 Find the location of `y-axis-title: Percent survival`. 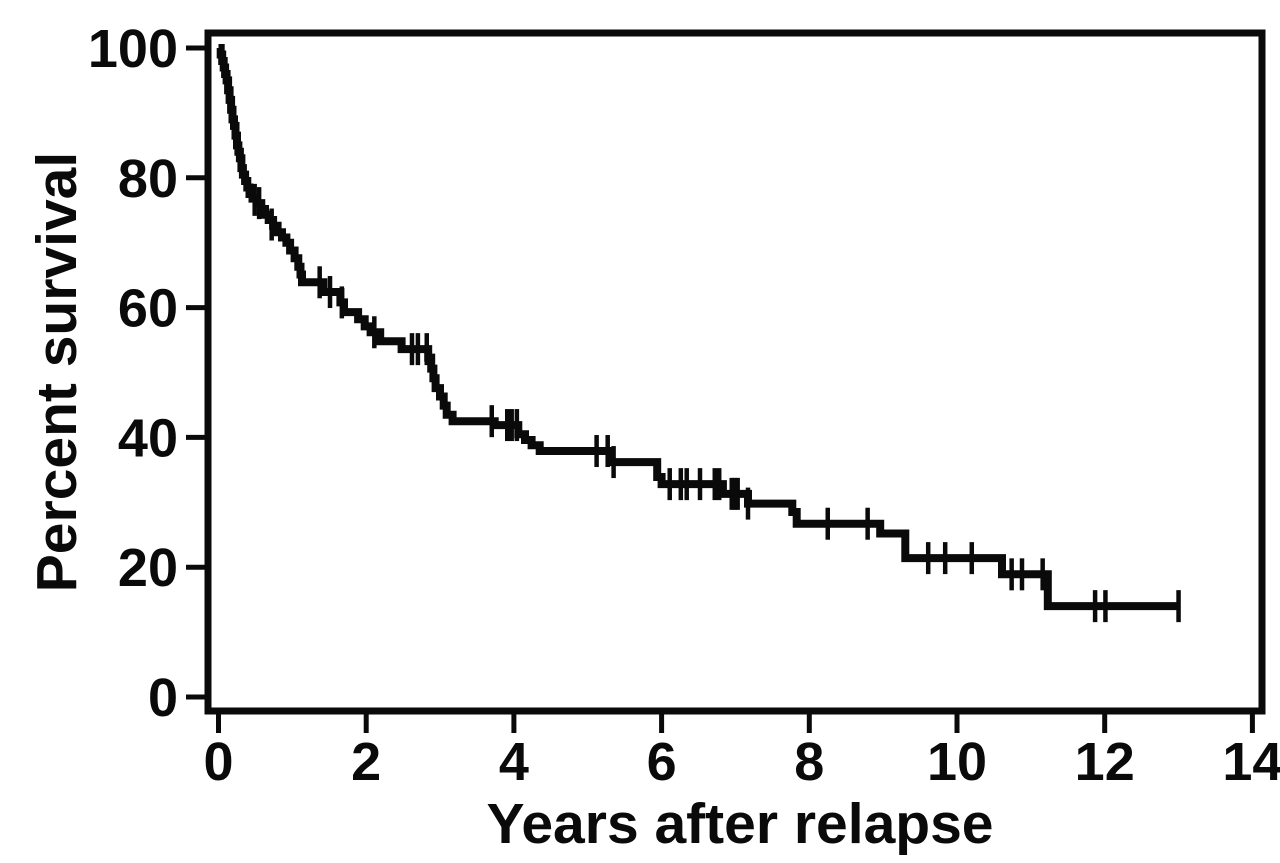

y-axis-title: Percent survival is located at coordinates (57, 372).